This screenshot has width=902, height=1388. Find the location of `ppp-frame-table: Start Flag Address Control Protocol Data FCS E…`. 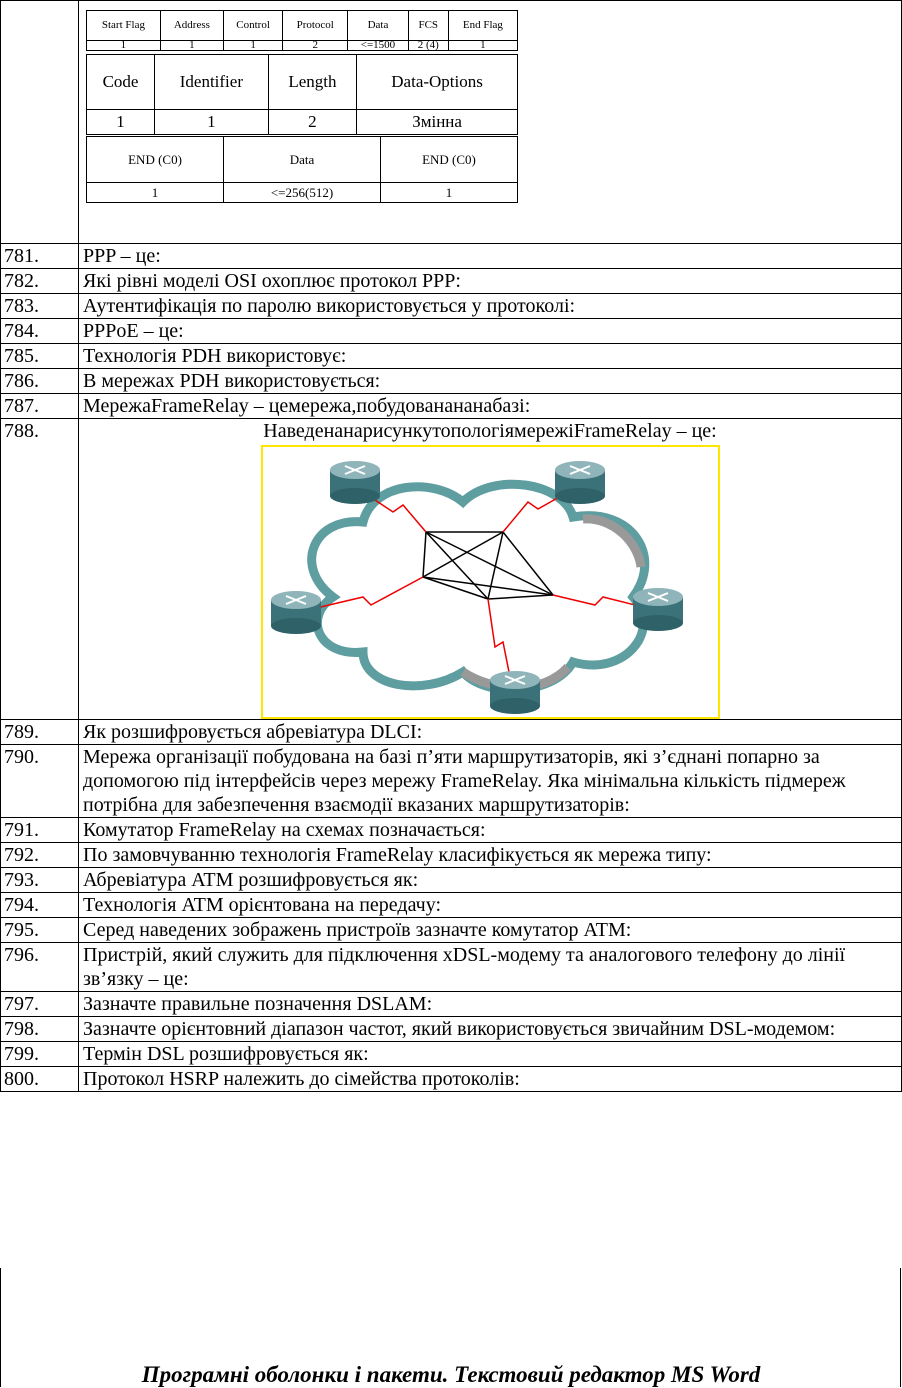

ppp-frame-table: Start Flag Address Control Protocol Data FCS E… is located at coordinates (302, 30).